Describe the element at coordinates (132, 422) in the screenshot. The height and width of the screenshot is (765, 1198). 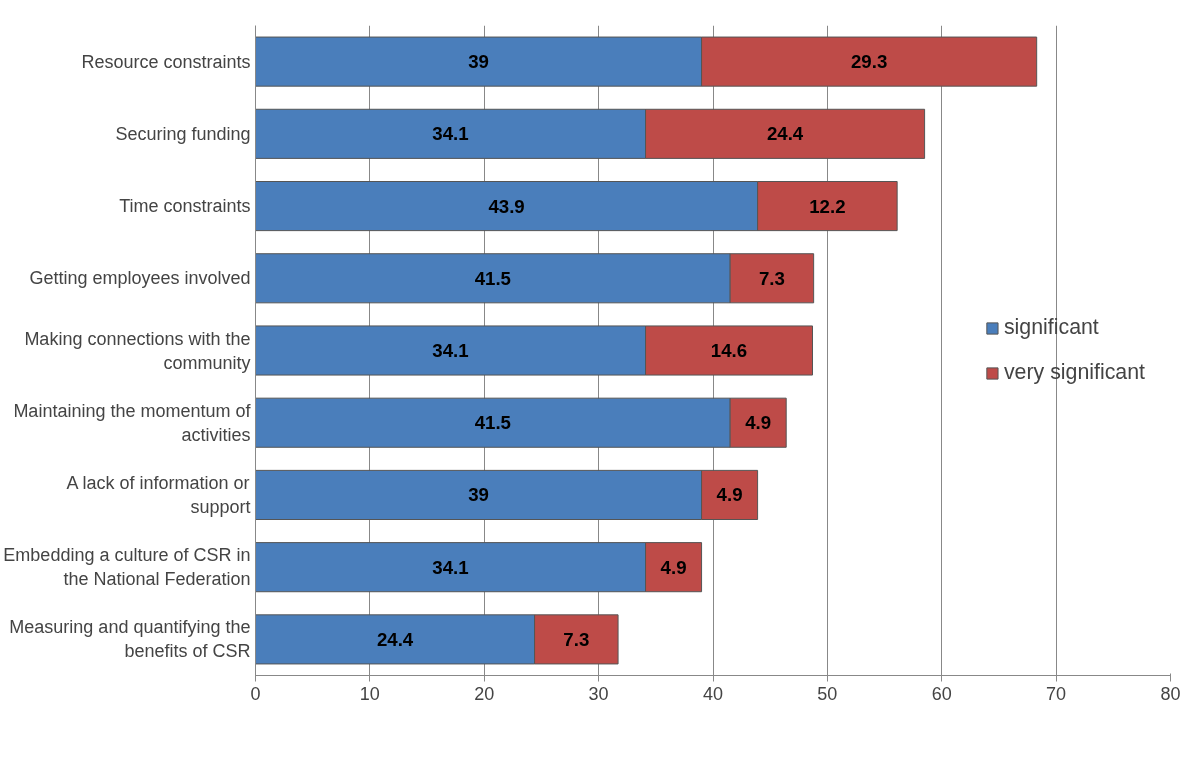
I see `y-tick-label: Maintaining the momentum of activities` at that location.